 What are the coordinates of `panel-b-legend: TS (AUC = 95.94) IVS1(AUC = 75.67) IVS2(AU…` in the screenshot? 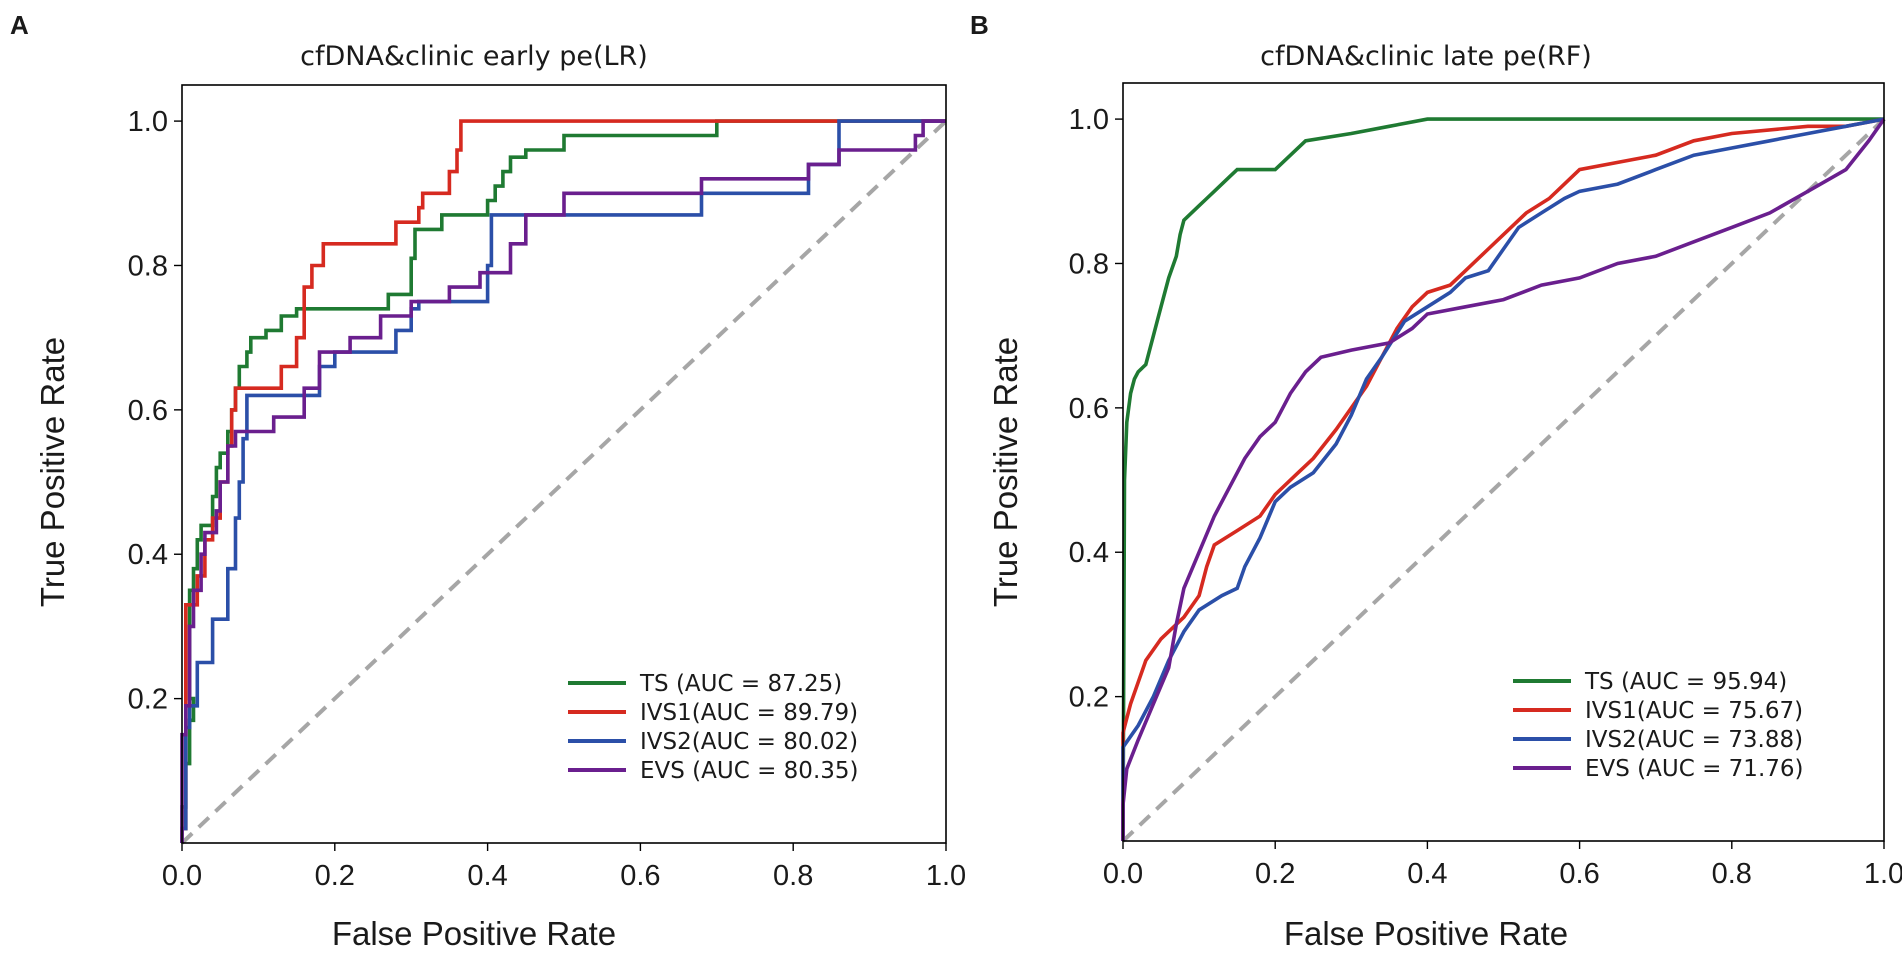 It's located at (1658, 725).